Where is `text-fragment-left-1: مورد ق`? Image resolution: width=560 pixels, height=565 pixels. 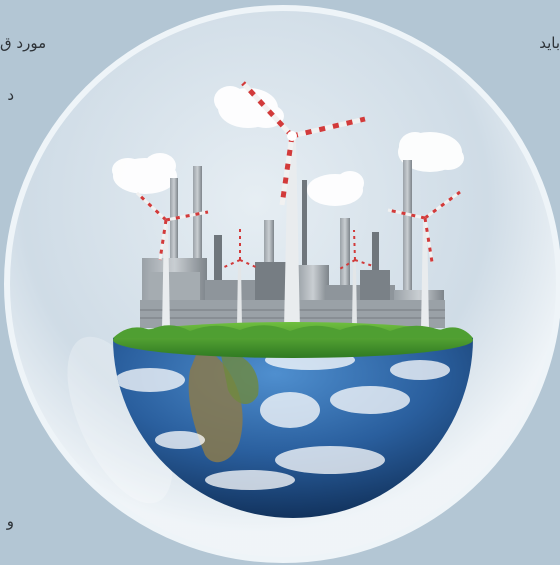 text-fragment-left-1: مورد ق is located at coordinates (23, 43).